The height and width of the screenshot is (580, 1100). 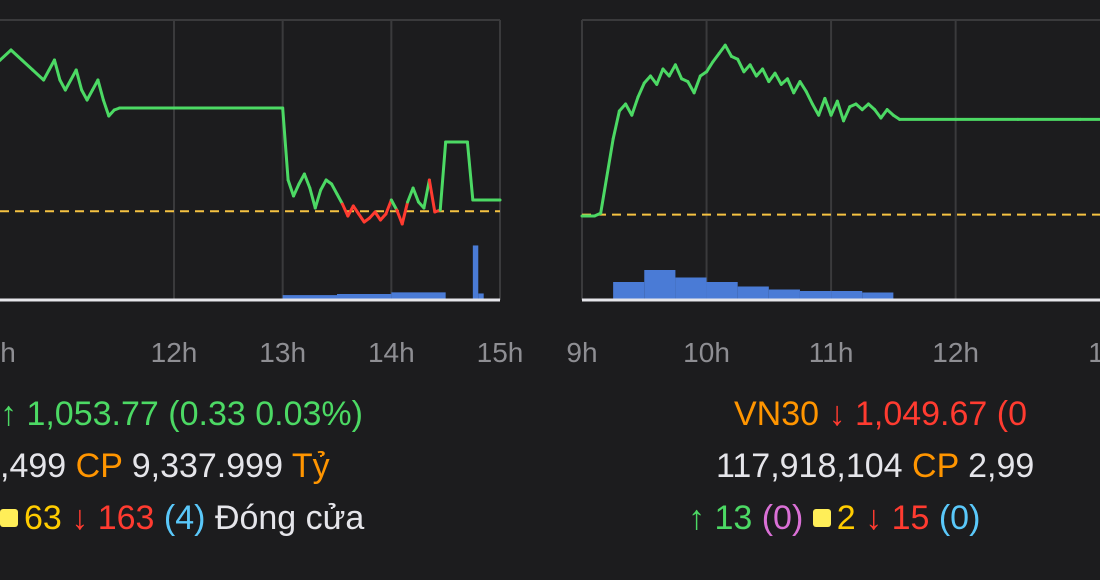 What do you see at coordinates (921, 414) in the screenshot?
I see `right-index-value: 1,049.67` at bounding box center [921, 414].